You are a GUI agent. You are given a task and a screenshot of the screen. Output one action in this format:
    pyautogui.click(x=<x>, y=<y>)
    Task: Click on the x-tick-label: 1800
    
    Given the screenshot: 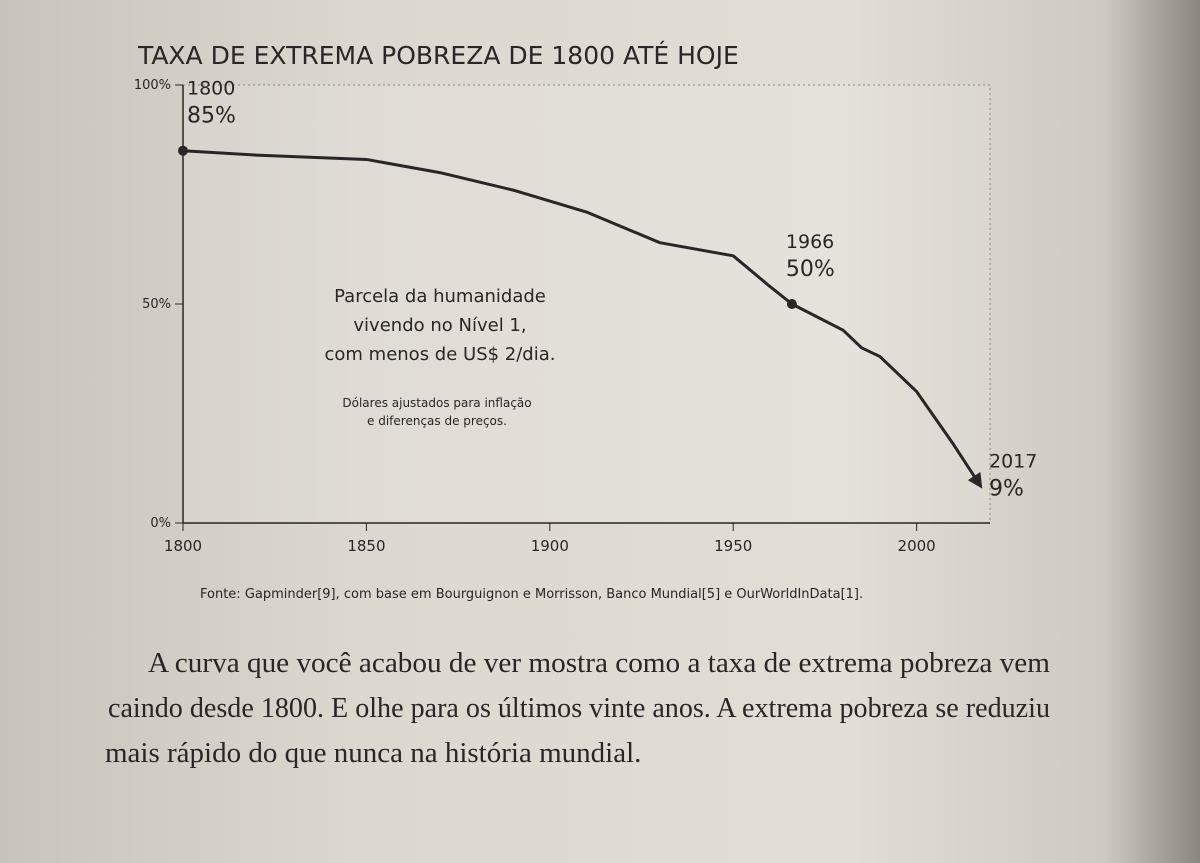 What is the action you would take?
    pyautogui.click(x=183, y=546)
    